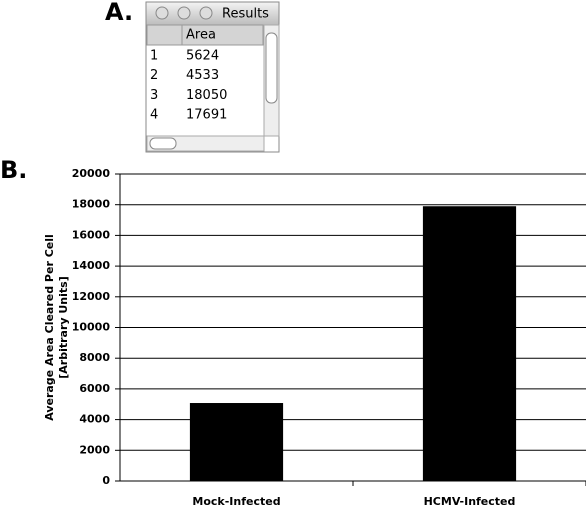 The height and width of the screenshot is (508, 586). I want to click on zoom-button, so click(206, 13).